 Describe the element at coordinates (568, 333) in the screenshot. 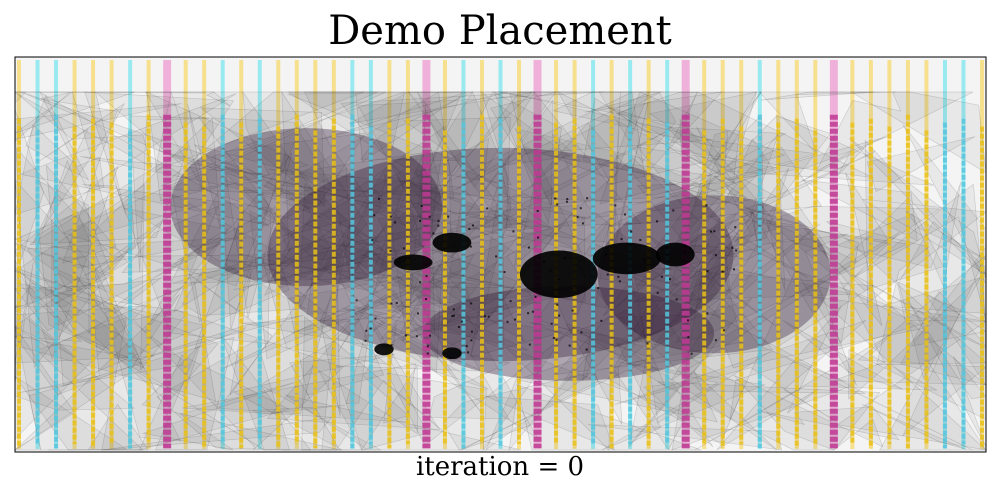

I see `cell-cluster` at that location.